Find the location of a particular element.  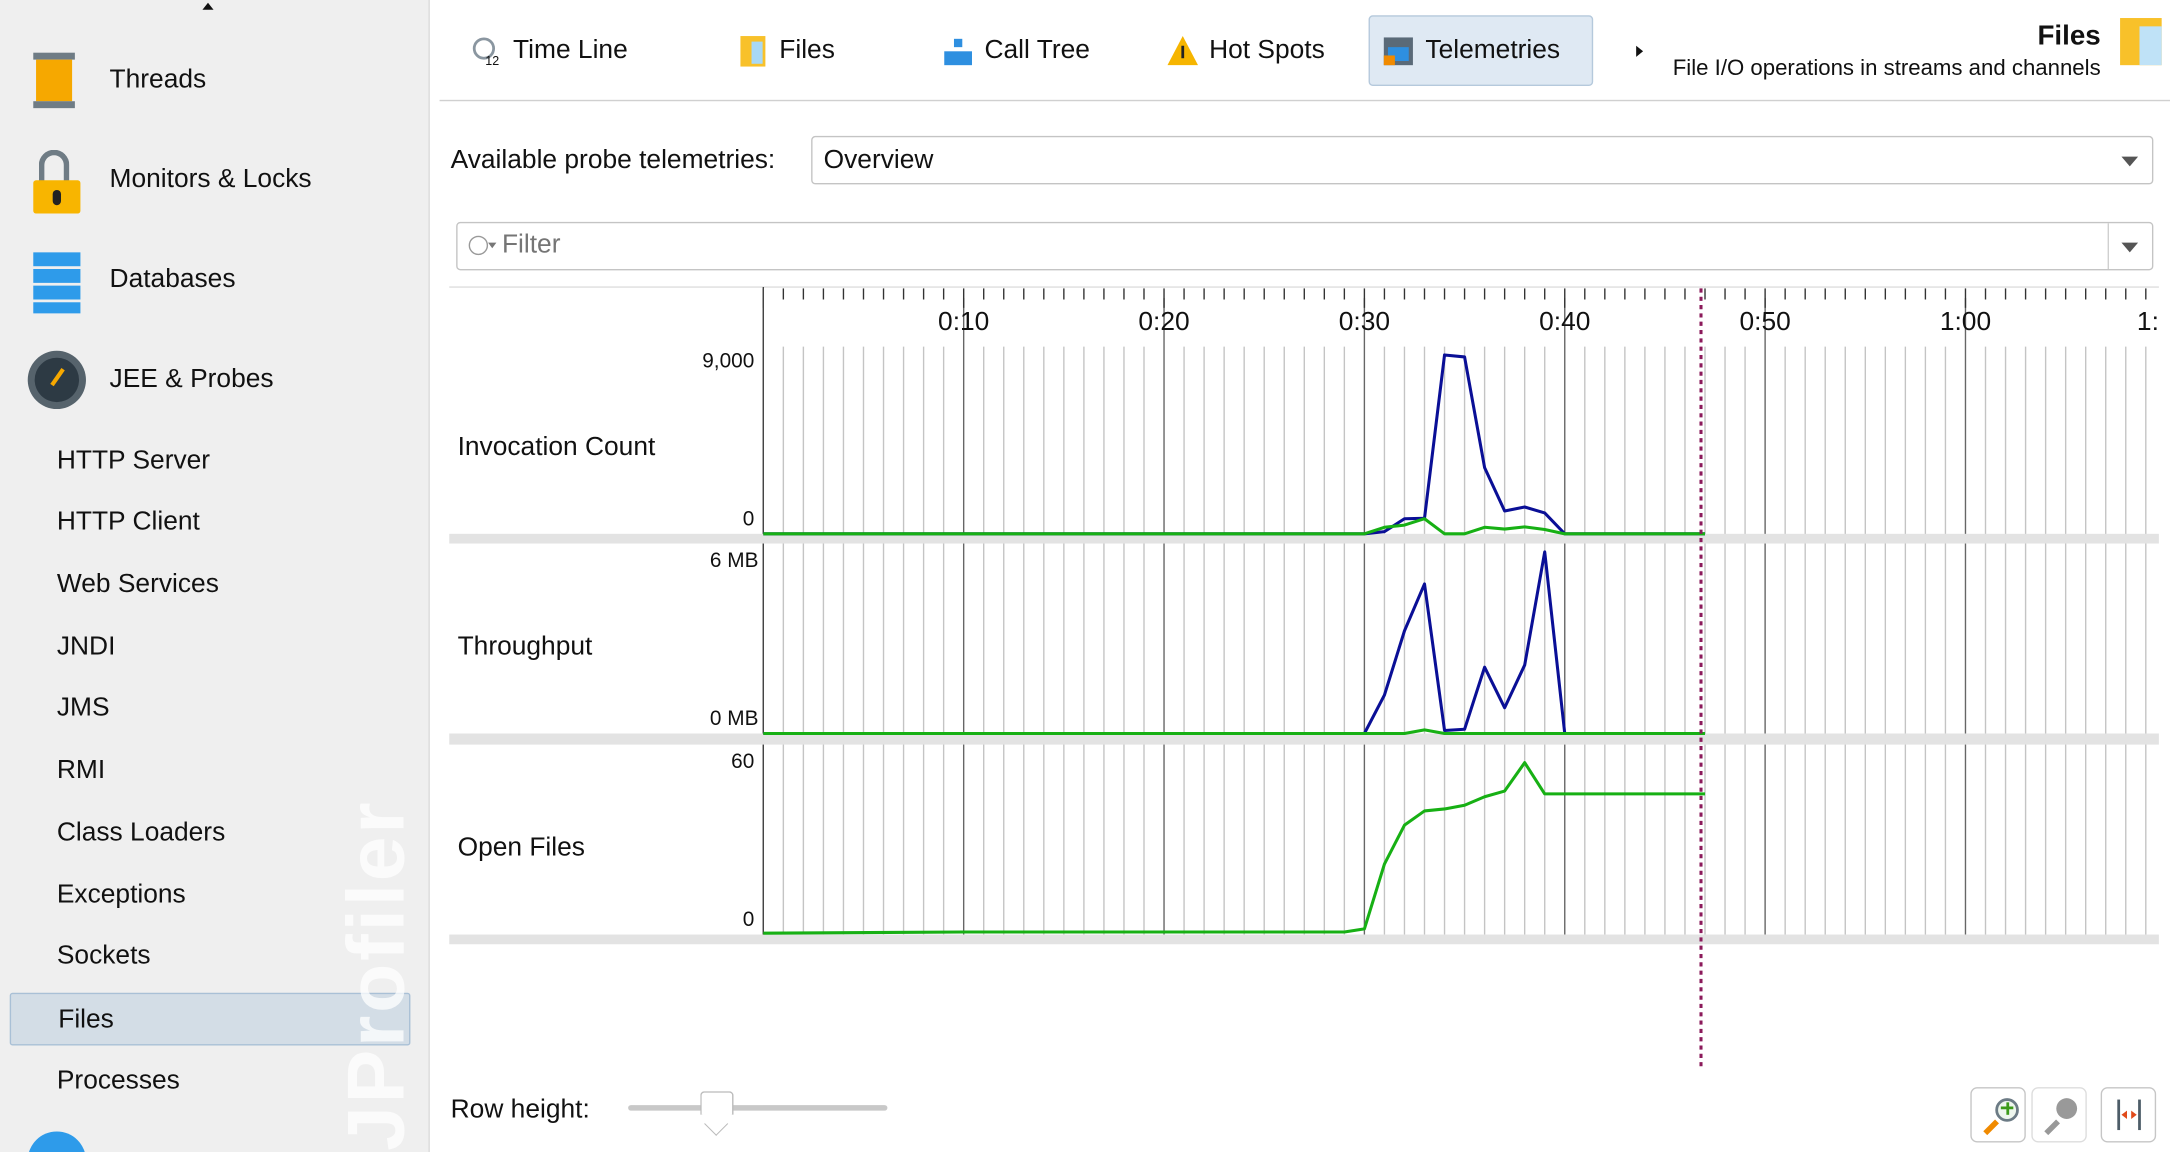

tab-time-line: 12 Time Line is located at coordinates (562, 50).